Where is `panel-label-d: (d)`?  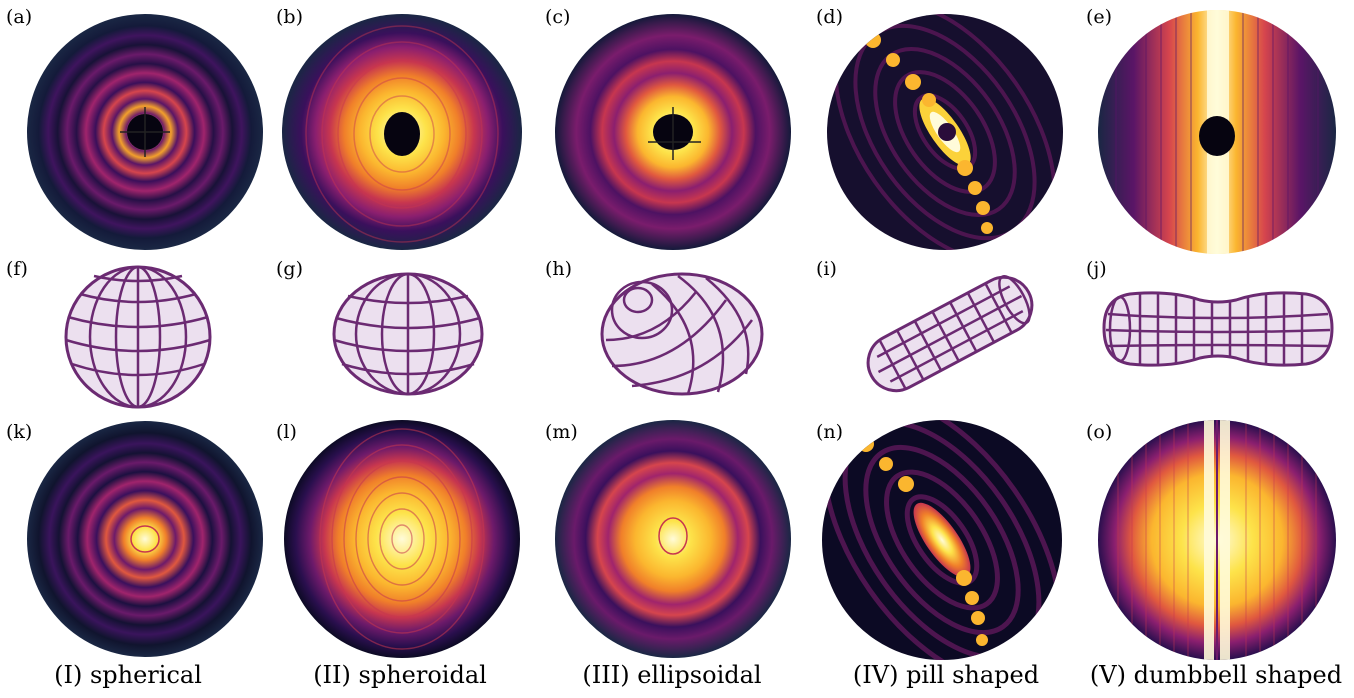 panel-label-d: (d) is located at coordinates (829, 17).